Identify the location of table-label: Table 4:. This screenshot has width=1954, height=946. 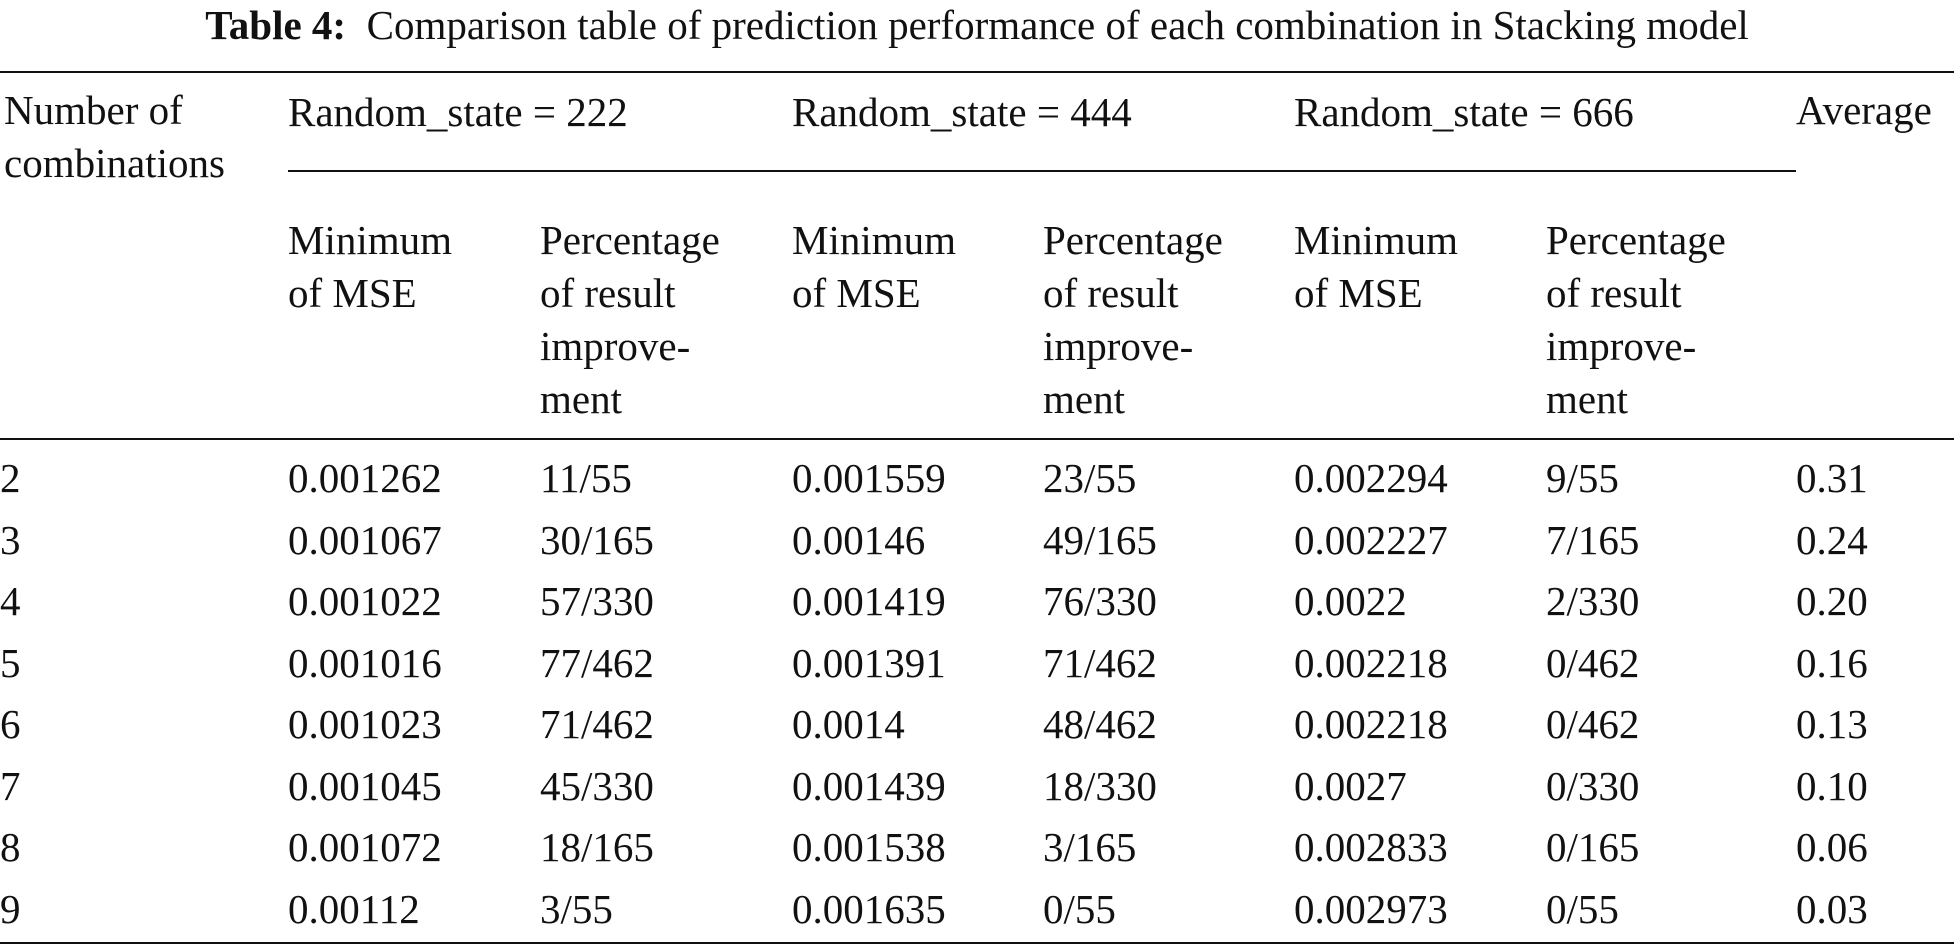
(276, 25).